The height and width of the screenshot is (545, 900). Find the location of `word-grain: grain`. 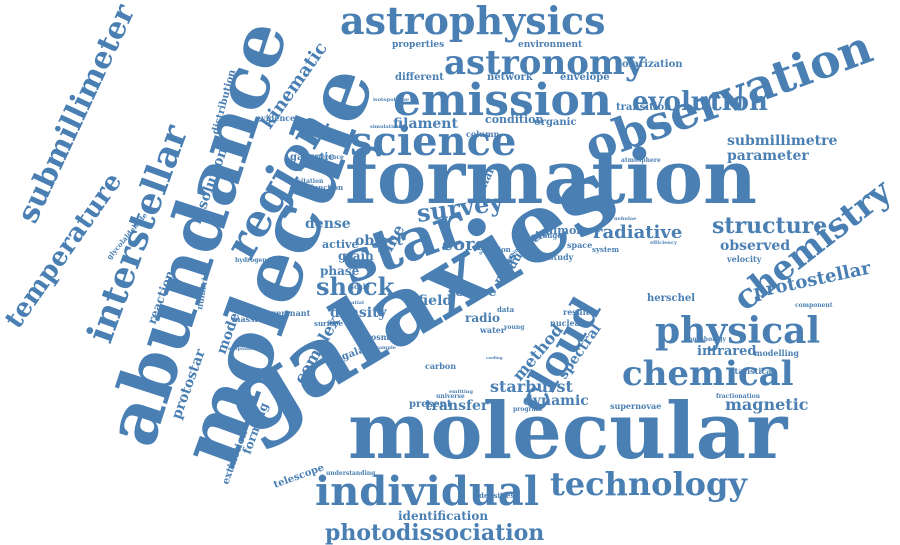

word-grain: grain is located at coordinates (356, 256).